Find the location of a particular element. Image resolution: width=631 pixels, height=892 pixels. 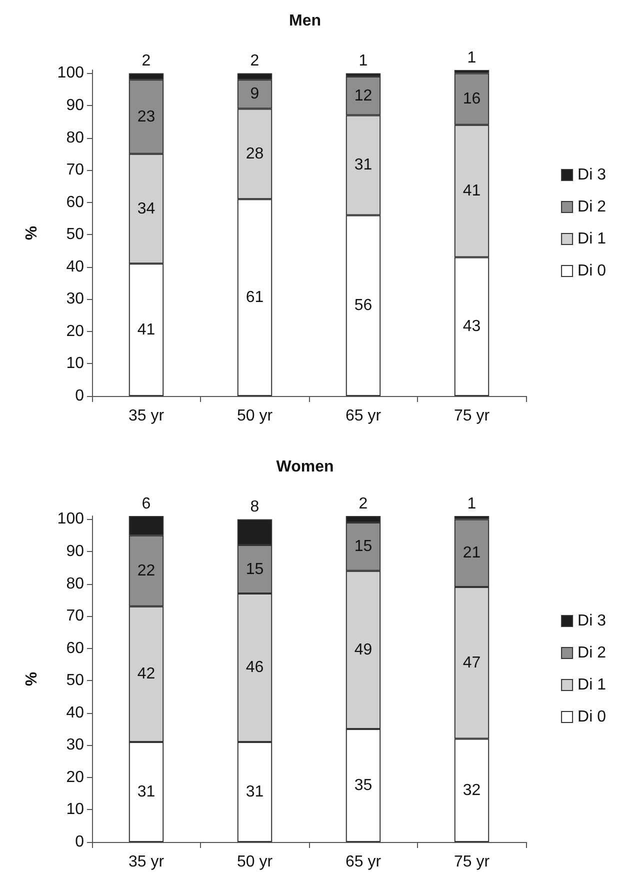

data-label: 34 is located at coordinates (146, 209).